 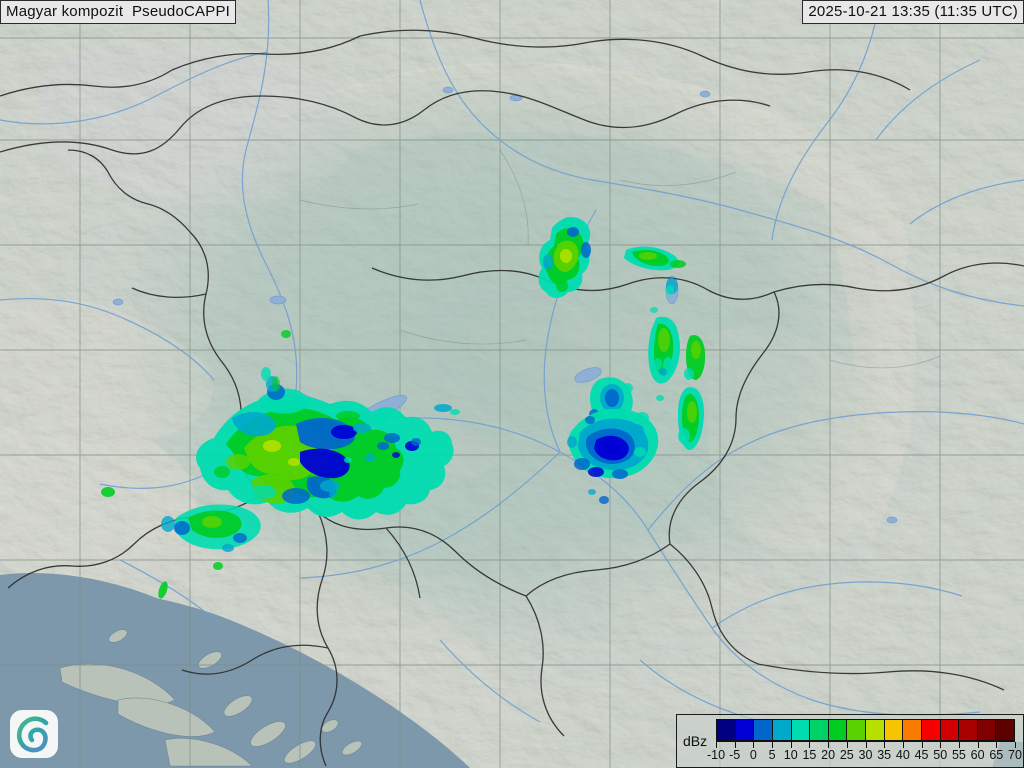 I want to click on echo-speck-se2, so click(x=592, y=492).